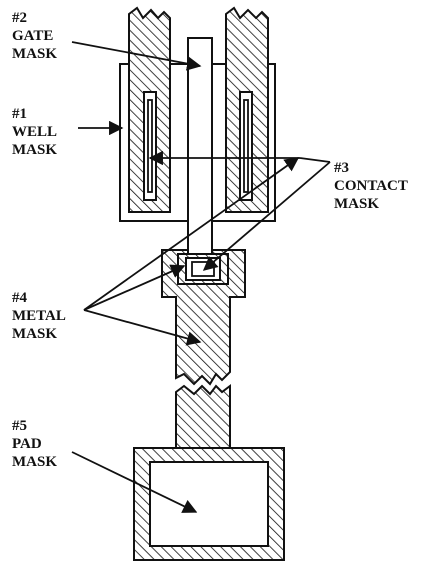 Image resolution: width=424 pixels, height=570 pixels. Describe the element at coordinates (266, 216) in the screenshot. I see `contact-arrow-right` at that location.